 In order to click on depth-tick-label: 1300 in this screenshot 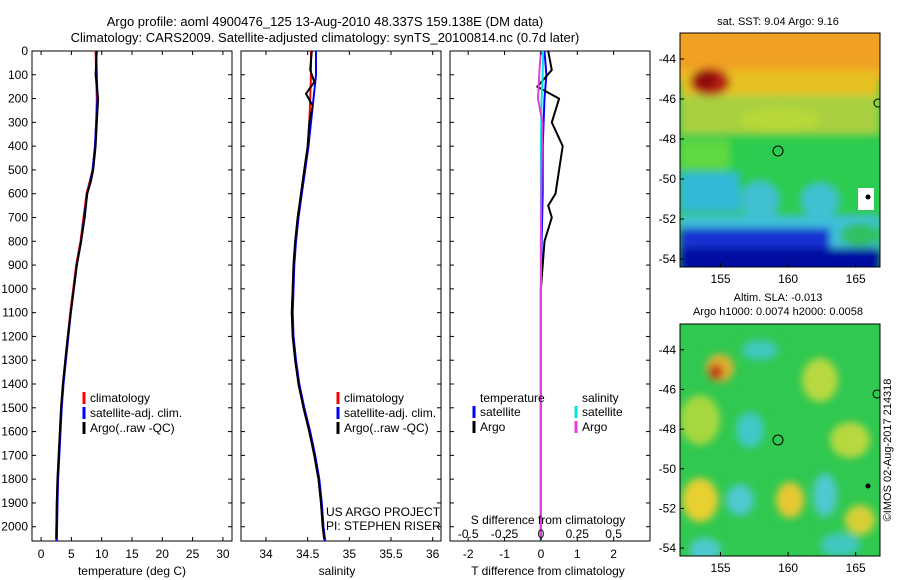, I will do `click(14, 360)`.